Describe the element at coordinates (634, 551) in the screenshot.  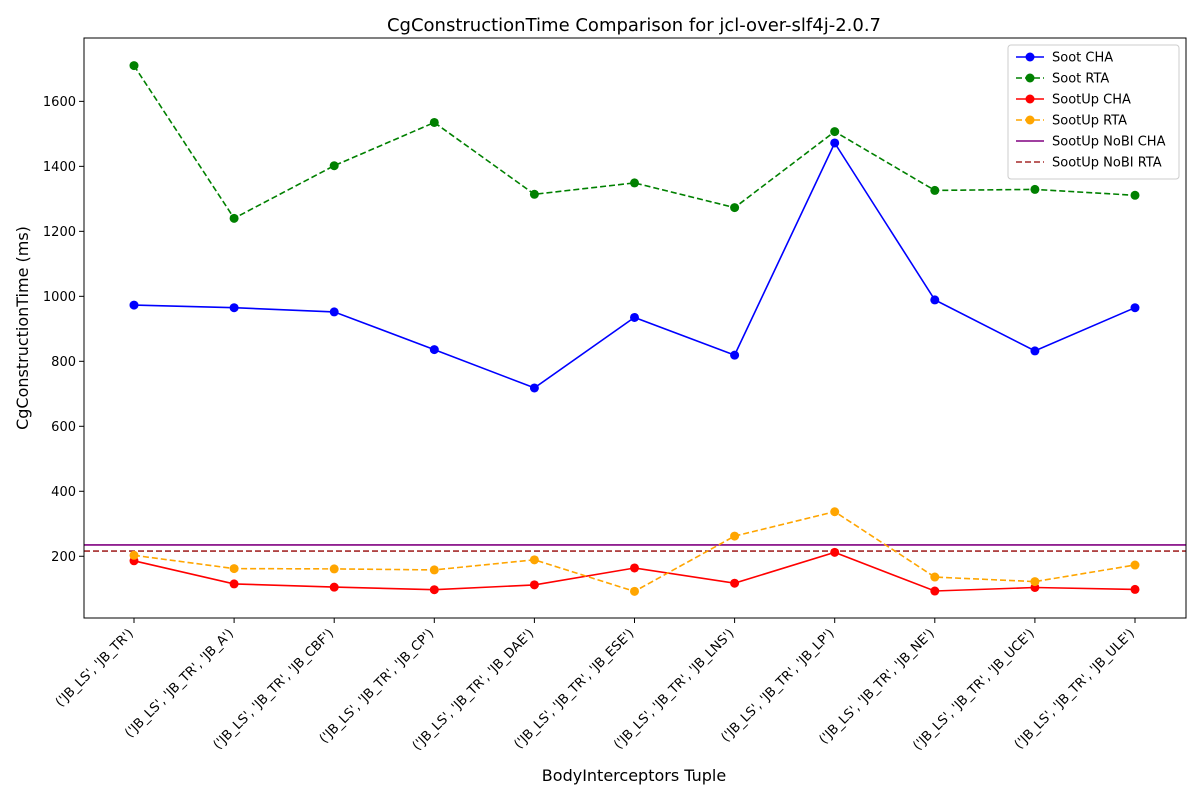
I see `series-sootup-rta` at that location.